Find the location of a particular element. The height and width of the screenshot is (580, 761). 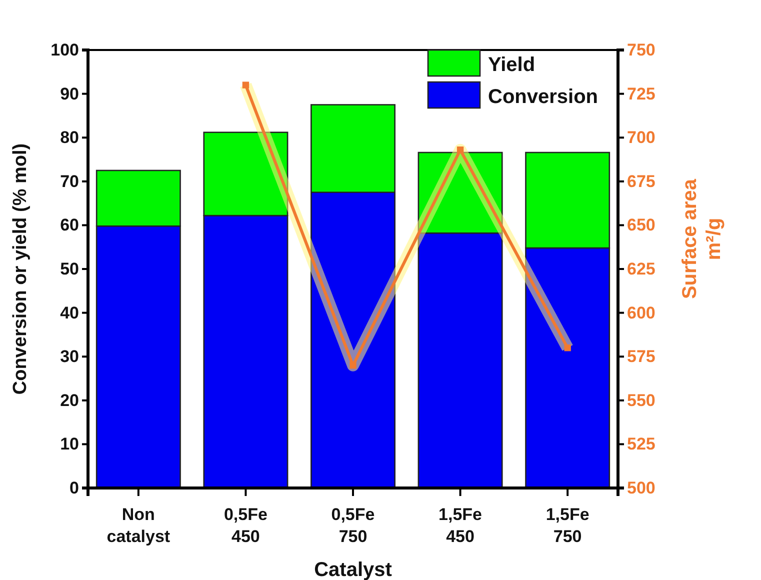

y-tick-label: 100 is located at coordinates (64, 50).